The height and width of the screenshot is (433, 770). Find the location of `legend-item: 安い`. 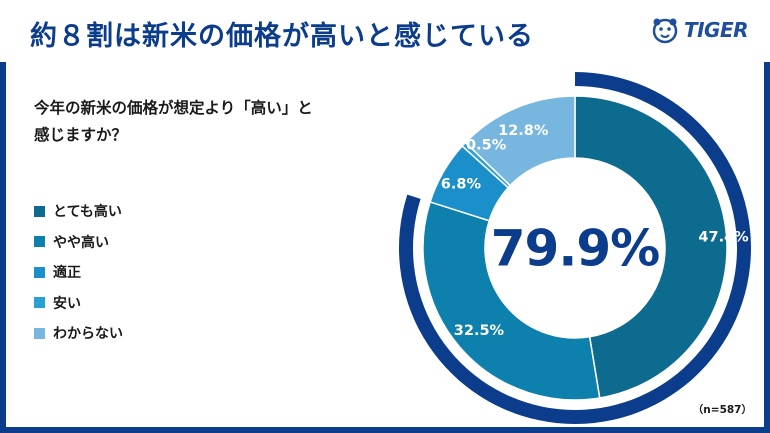

legend-item: 安い is located at coordinates (78, 303).